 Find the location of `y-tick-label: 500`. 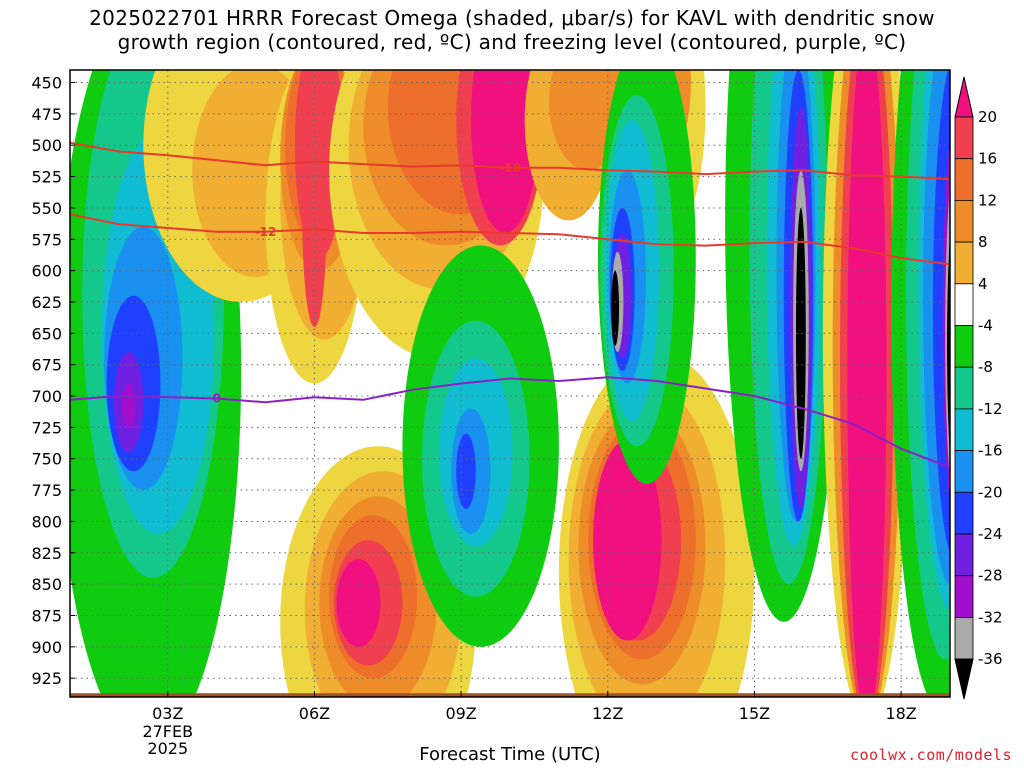

y-tick-label: 500 is located at coordinates (46, 145).